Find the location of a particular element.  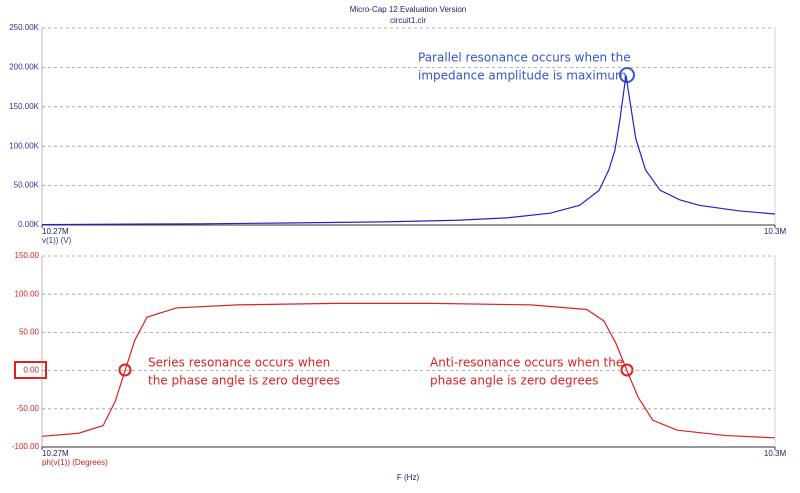

y-tick-label: 150.00 is located at coordinates (27, 255).